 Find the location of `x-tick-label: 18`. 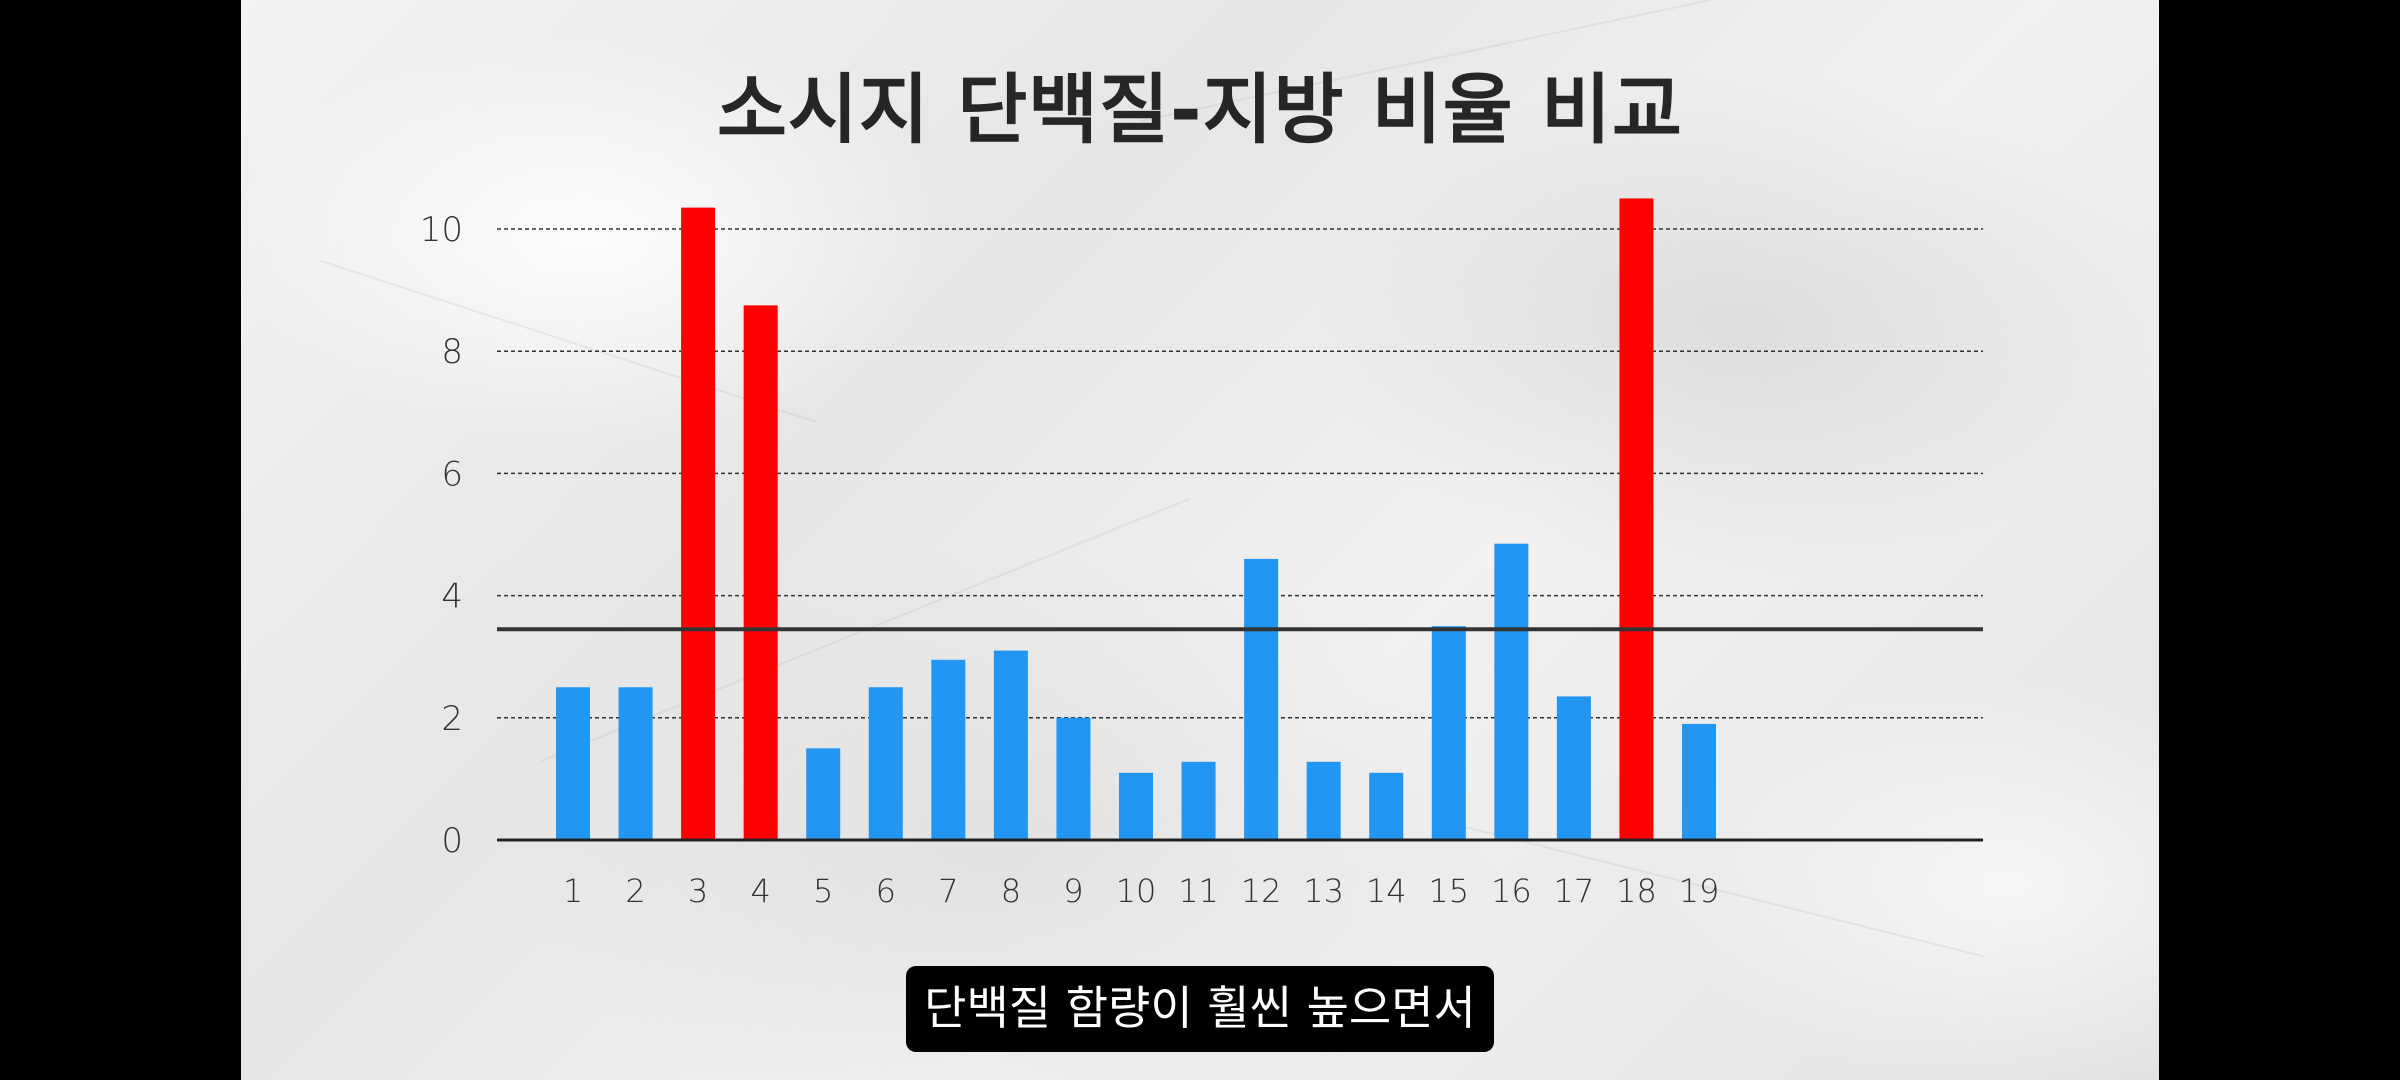

x-tick-label: 18 is located at coordinates (1636, 891).